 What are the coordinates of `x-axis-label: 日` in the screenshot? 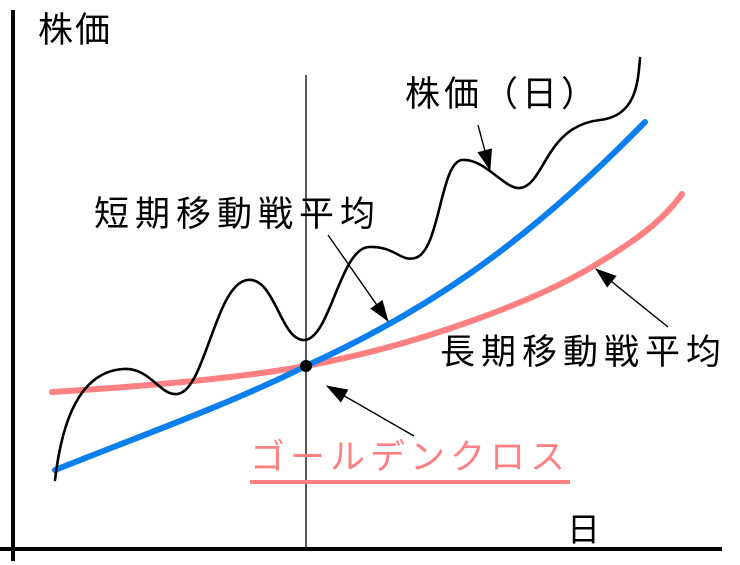 It's located at (586, 529).